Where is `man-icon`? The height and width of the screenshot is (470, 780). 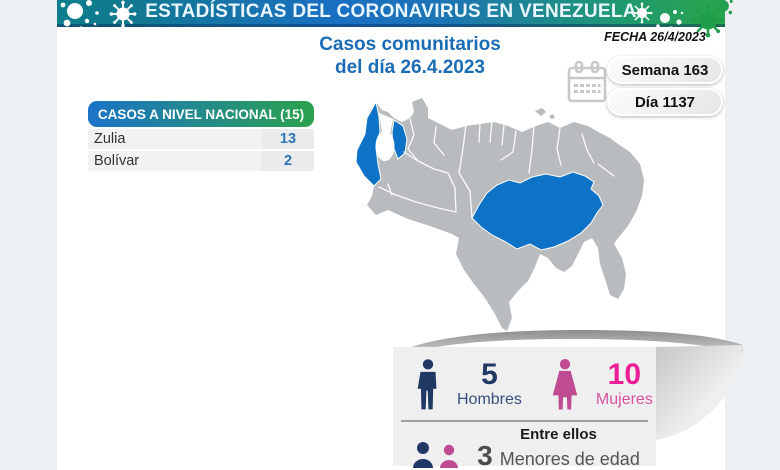 man-icon is located at coordinates (427, 384).